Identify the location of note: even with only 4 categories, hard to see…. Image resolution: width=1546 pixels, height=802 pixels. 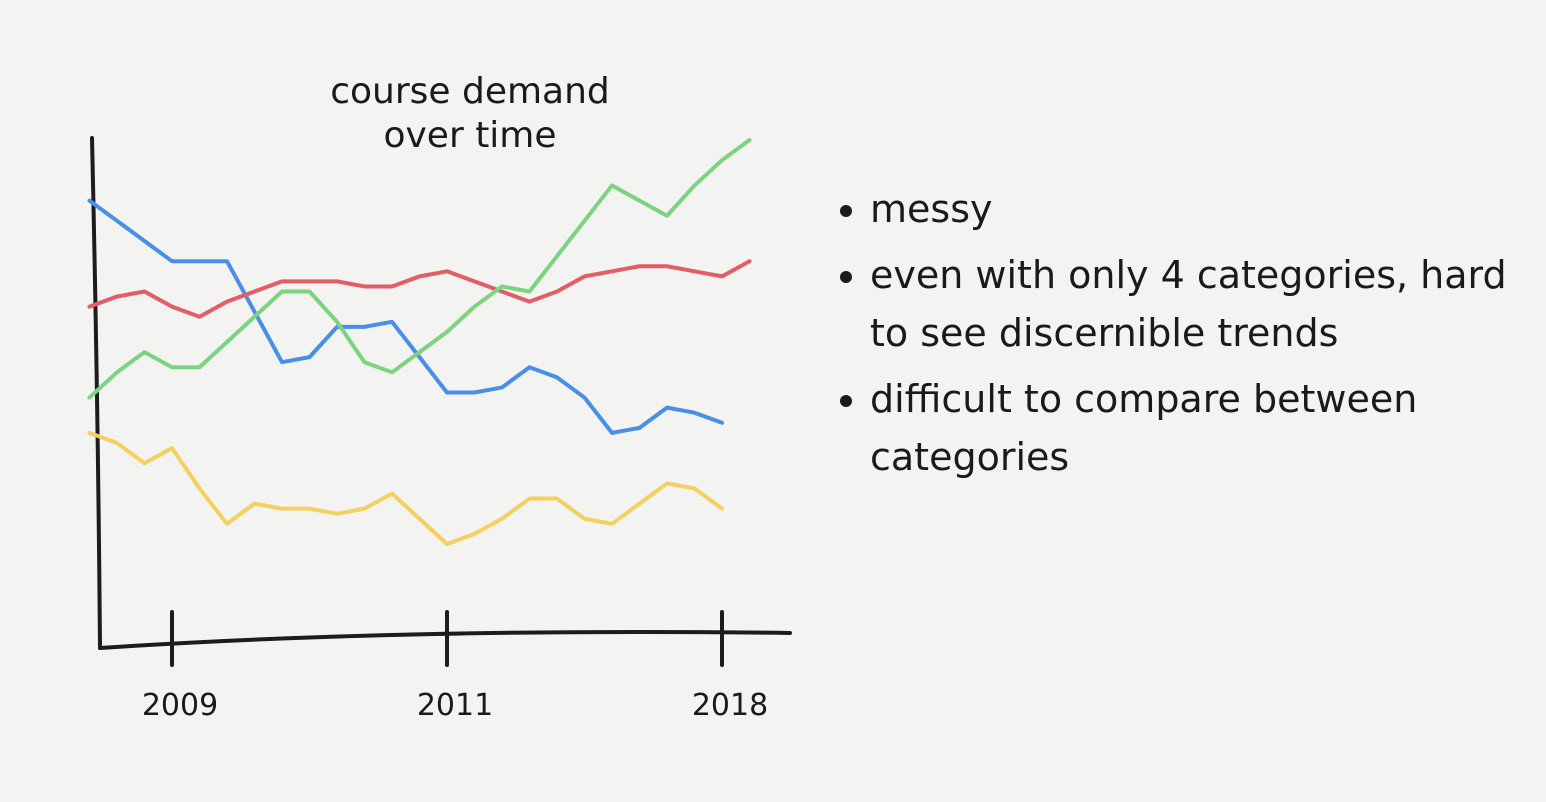
(1195, 304).